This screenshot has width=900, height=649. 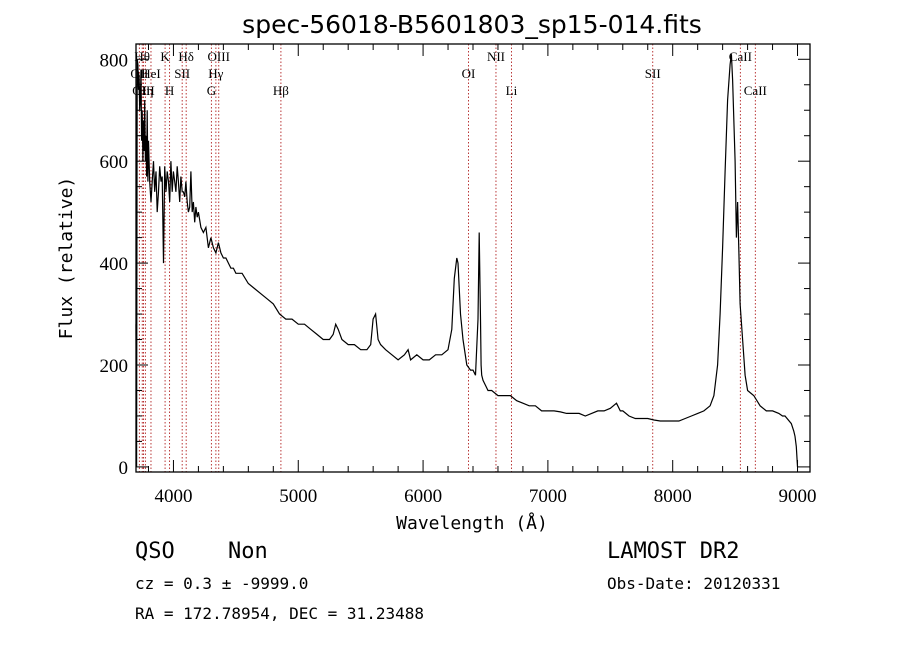 I want to click on line-label: OIII, so click(x=219, y=56).